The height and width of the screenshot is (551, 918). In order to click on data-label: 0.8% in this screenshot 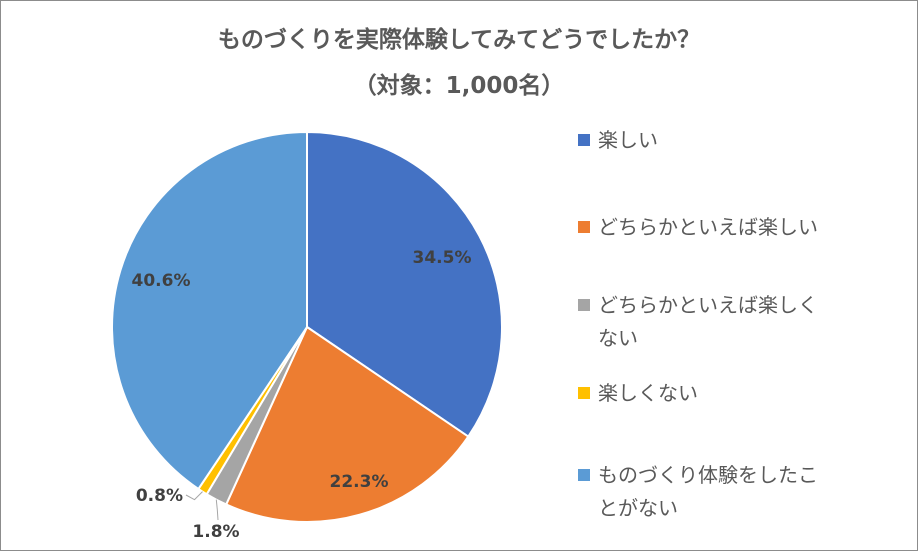, I will do `click(159, 496)`.